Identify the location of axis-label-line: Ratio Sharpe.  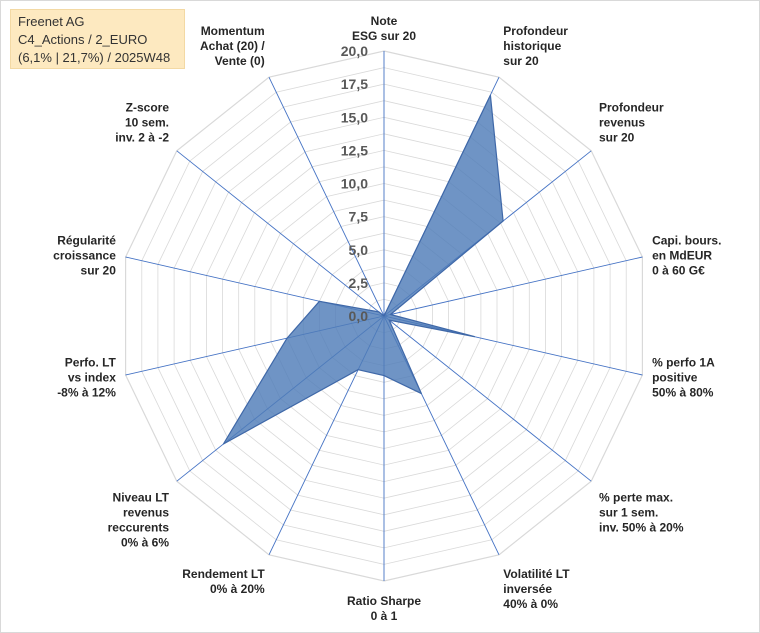
(384, 601).